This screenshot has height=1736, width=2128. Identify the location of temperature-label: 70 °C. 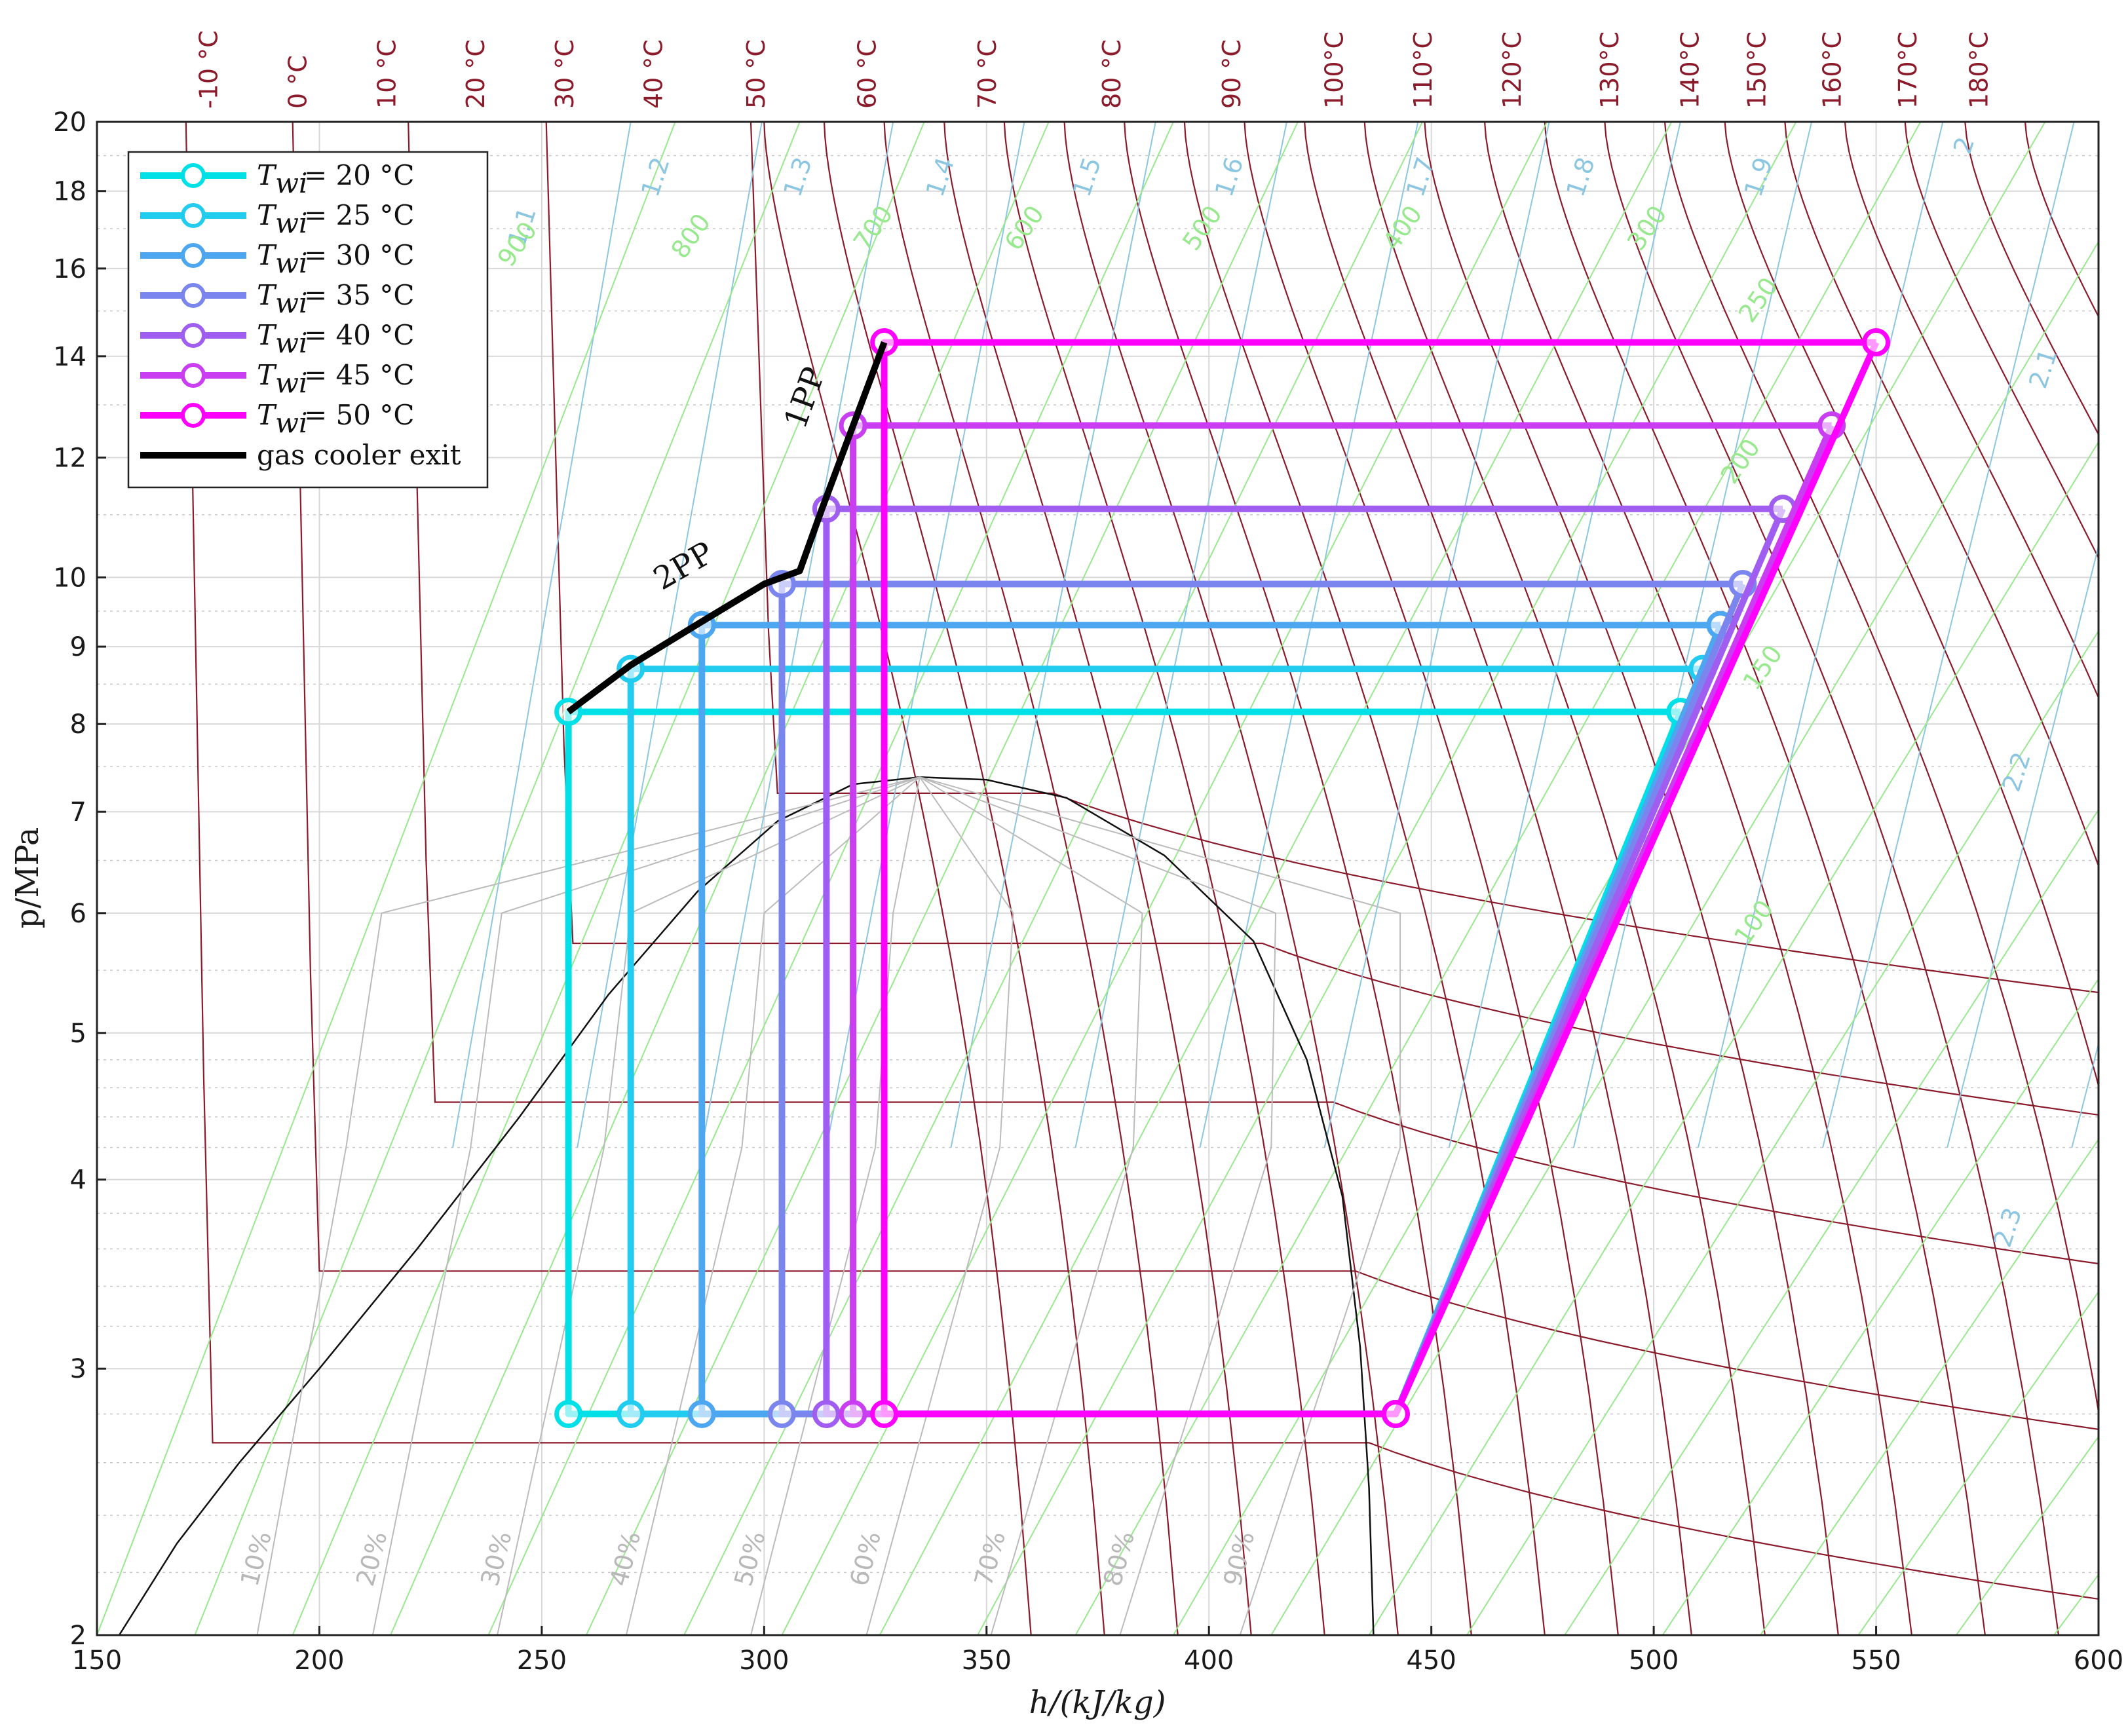
(988, 74).